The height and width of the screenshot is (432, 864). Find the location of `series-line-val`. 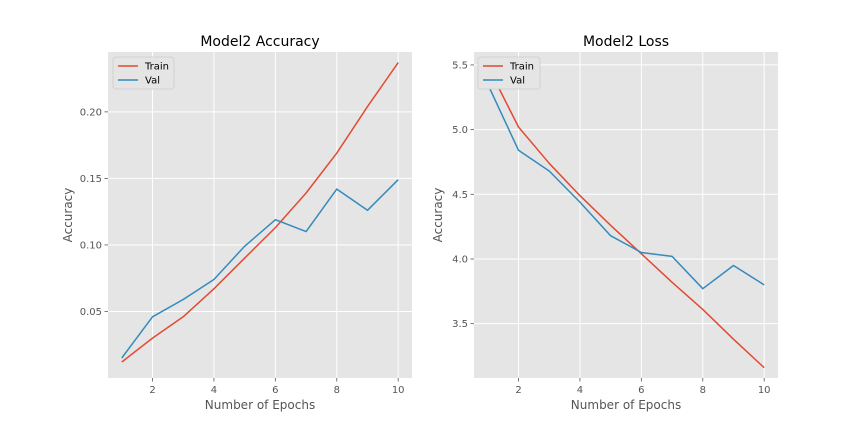

series-line-val is located at coordinates (260, 269).